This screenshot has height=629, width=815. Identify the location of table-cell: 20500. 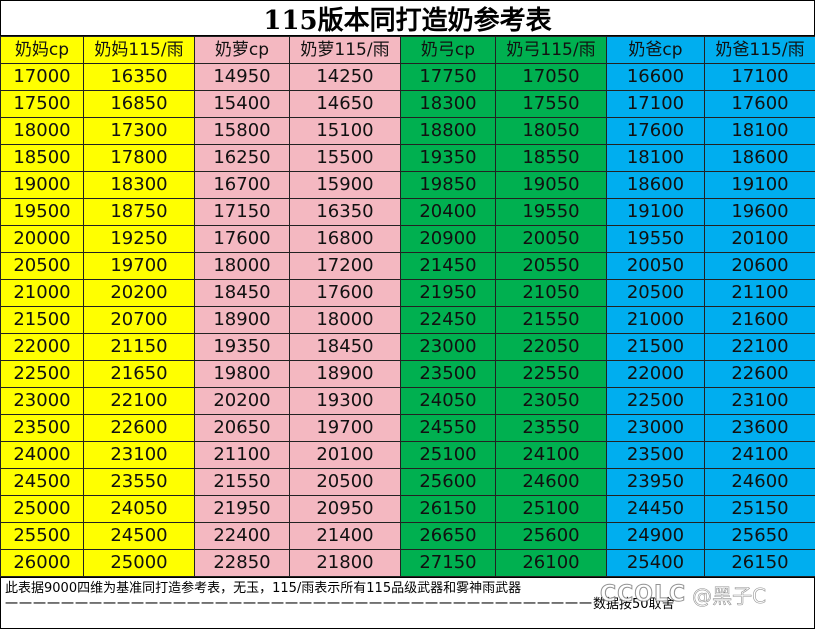
(345, 482).